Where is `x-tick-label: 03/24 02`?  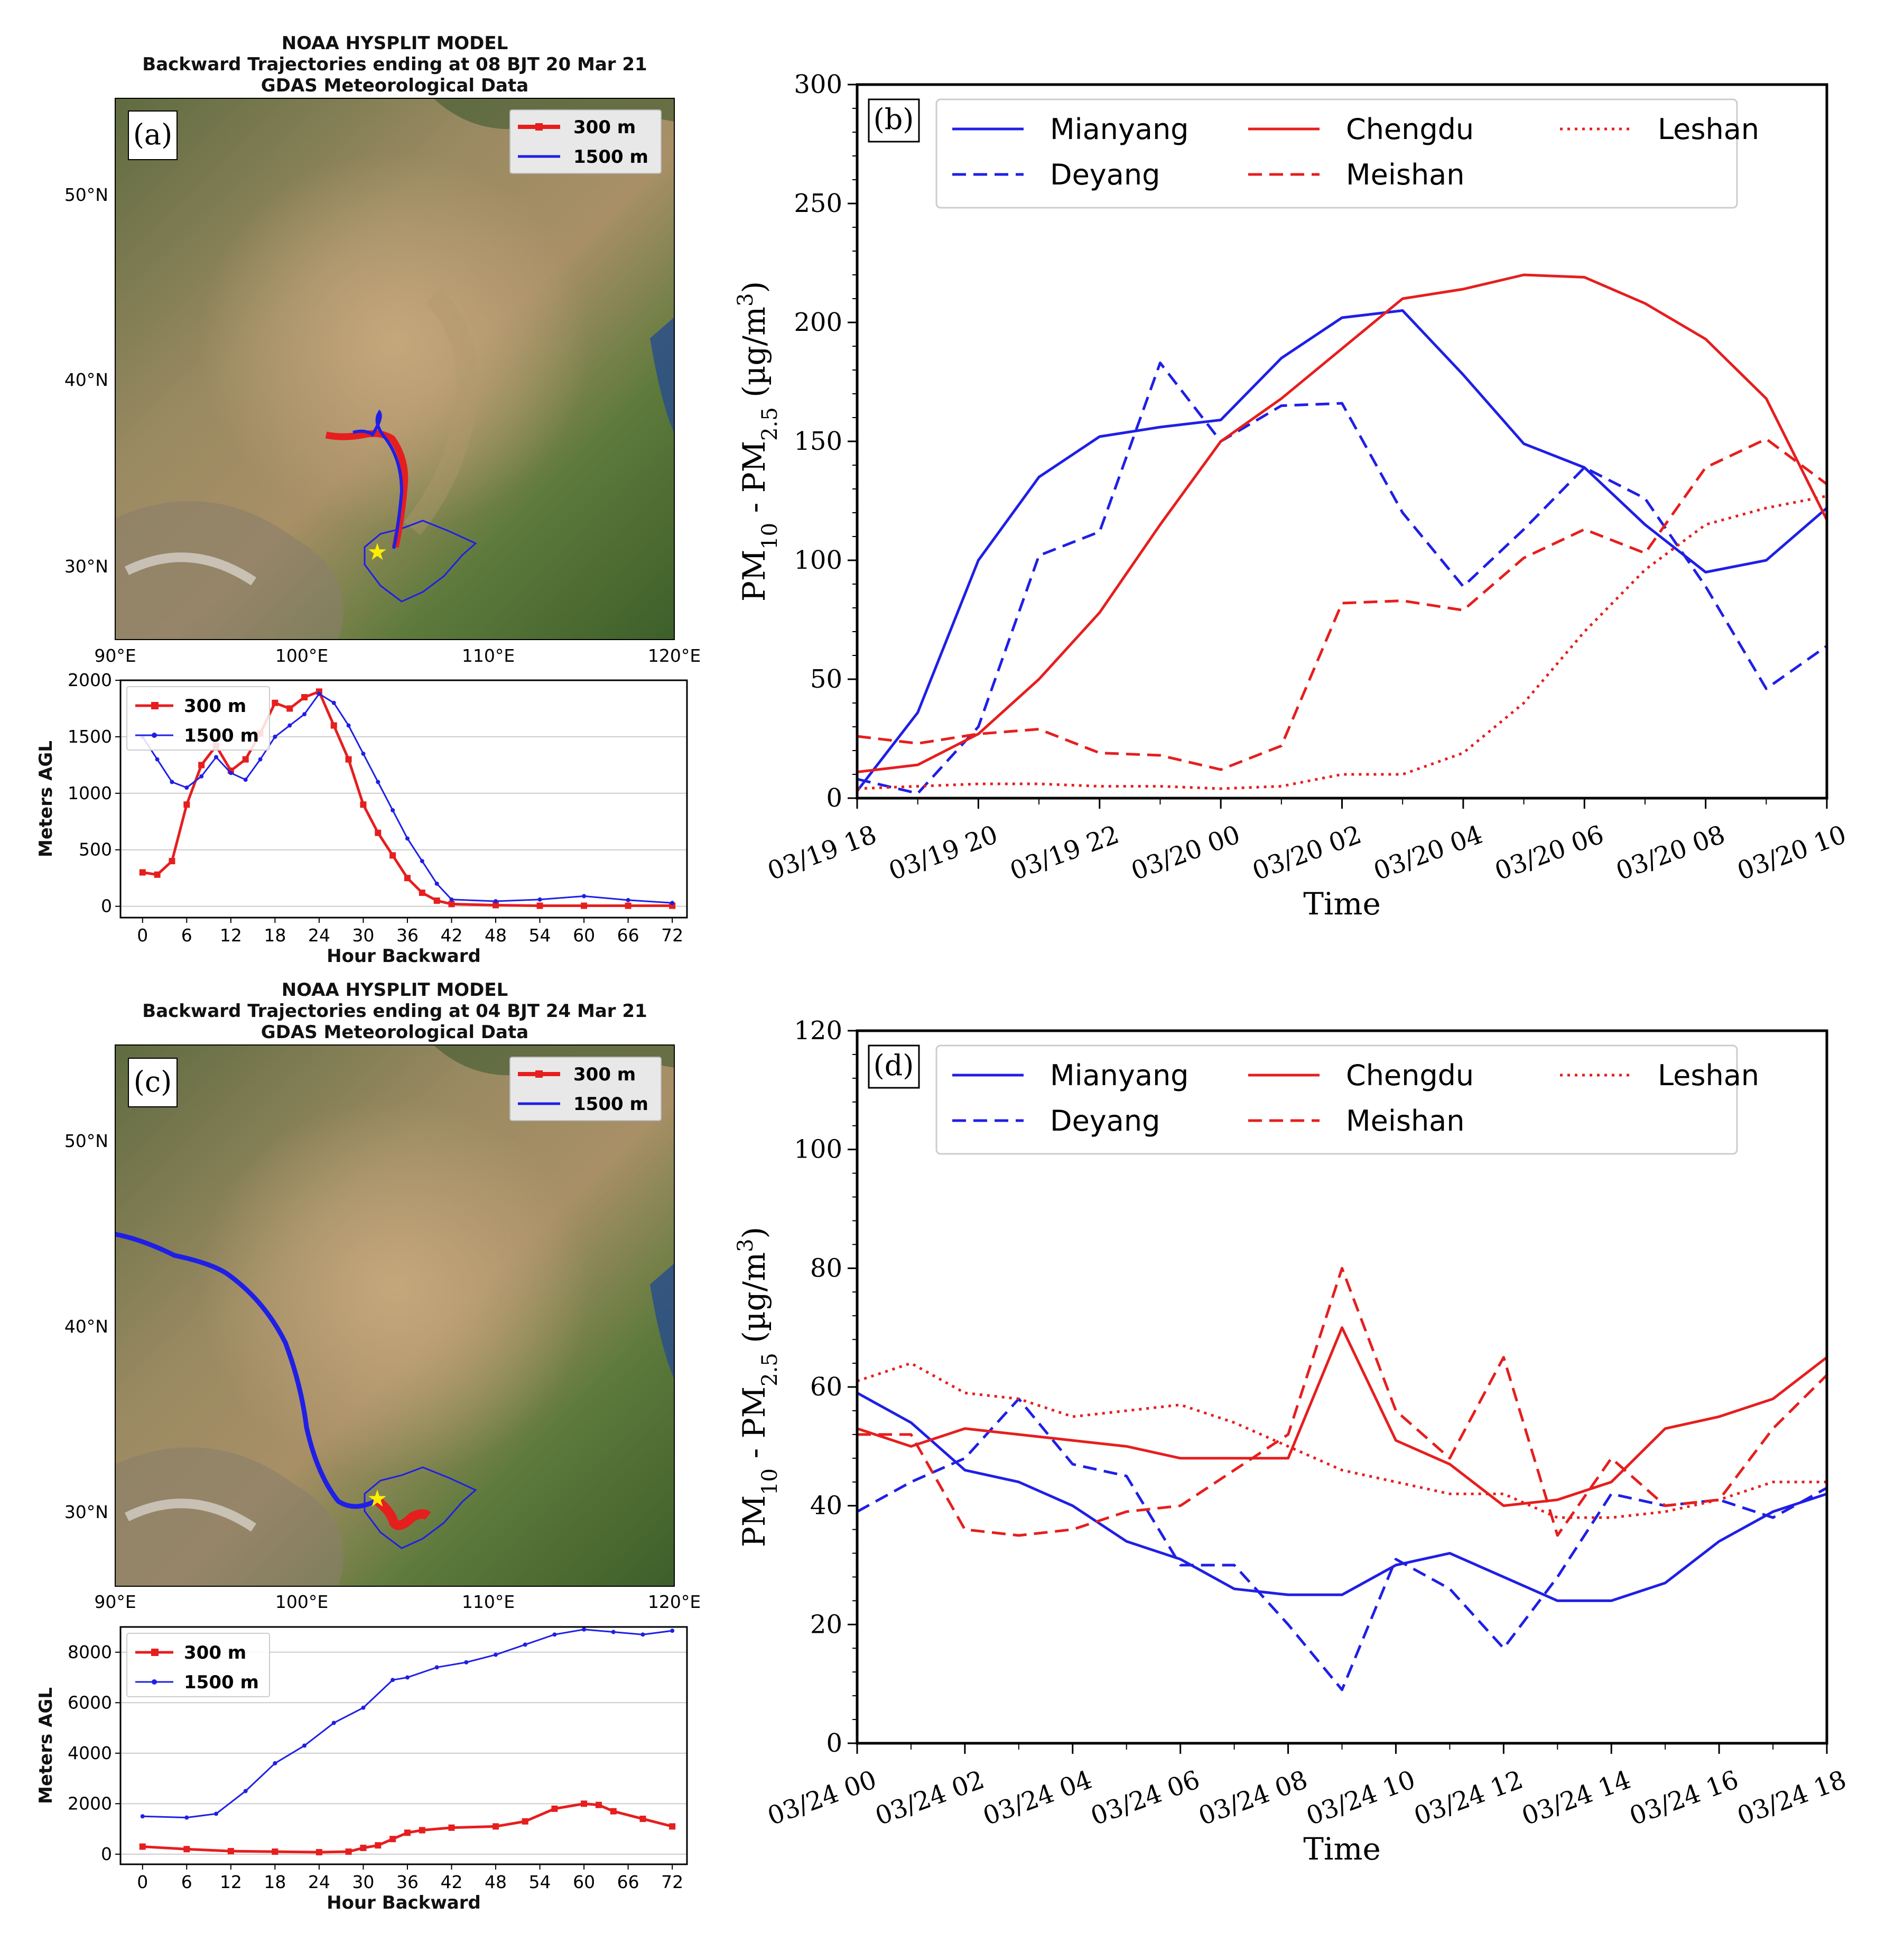 x-tick-label: 03/24 02 is located at coordinates (929, 1798).